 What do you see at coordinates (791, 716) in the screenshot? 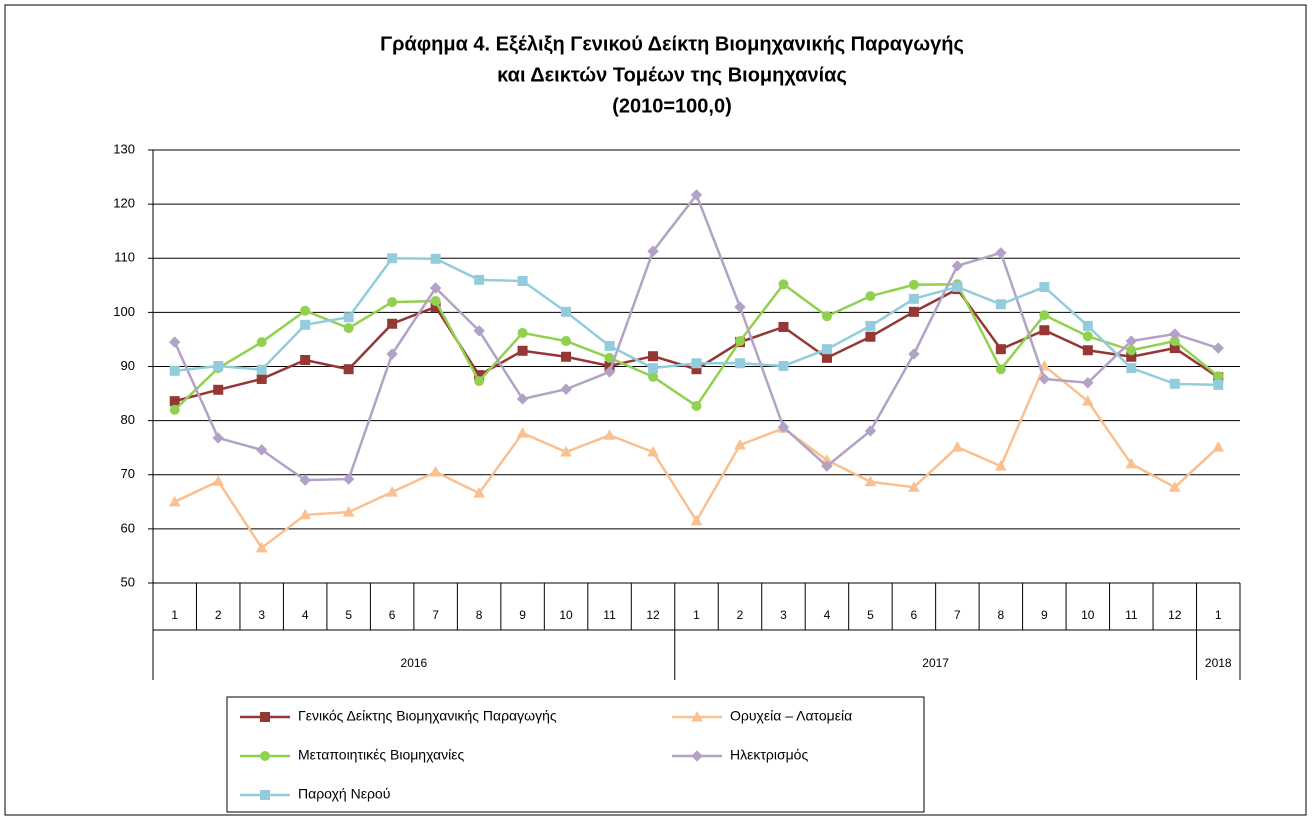
I see `legend-label: Ορυχεία – Λατομεία` at bounding box center [791, 716].